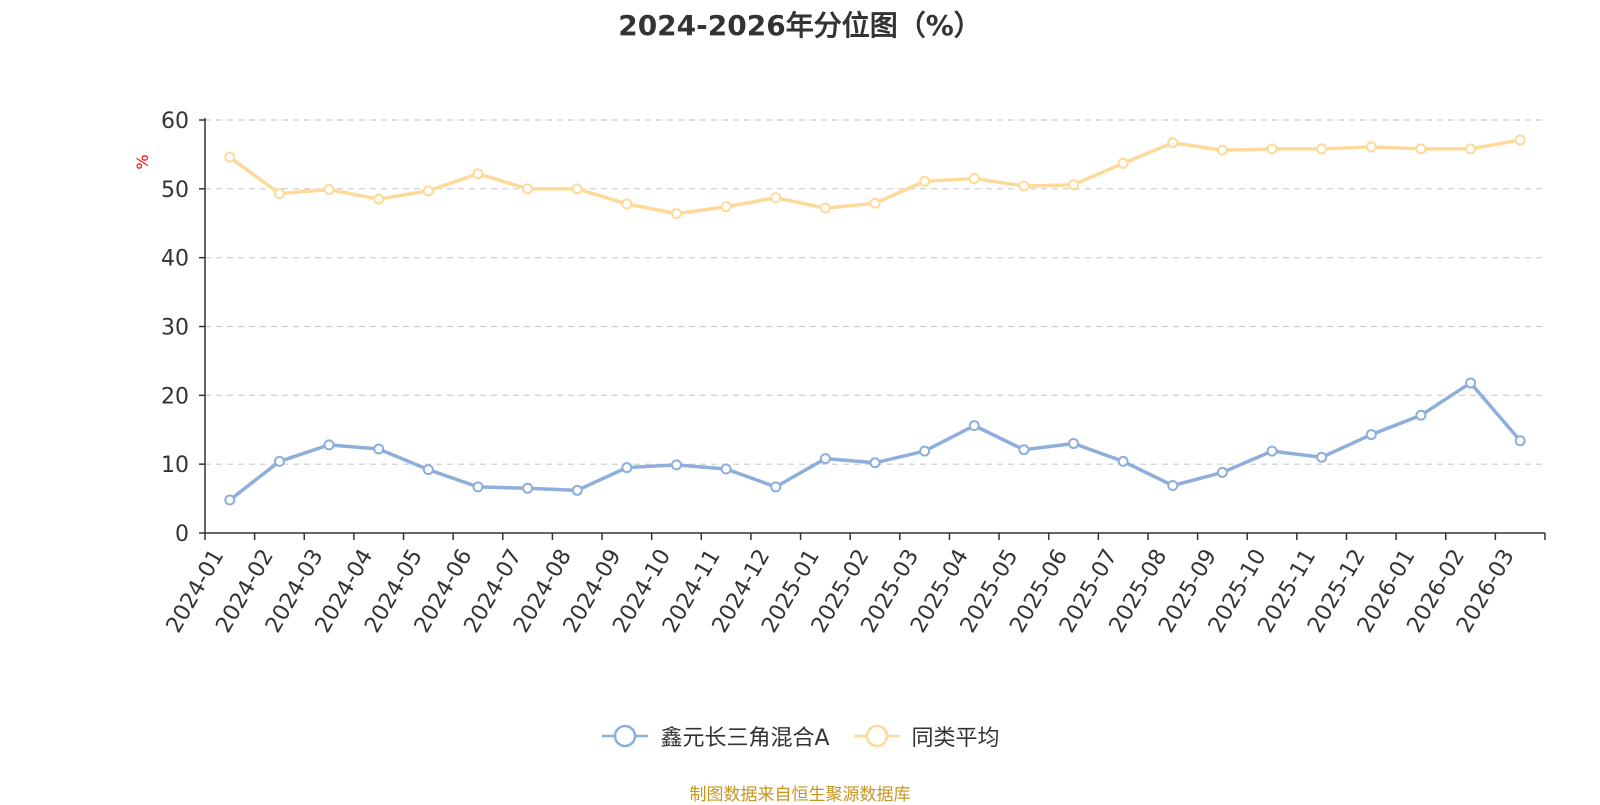 The width and height of the screenshot is (1600, 805). Describe the element at coordinates (745, 738) in the screenshot. I see `legend-label: 鑫元长三角混合A` at that location.